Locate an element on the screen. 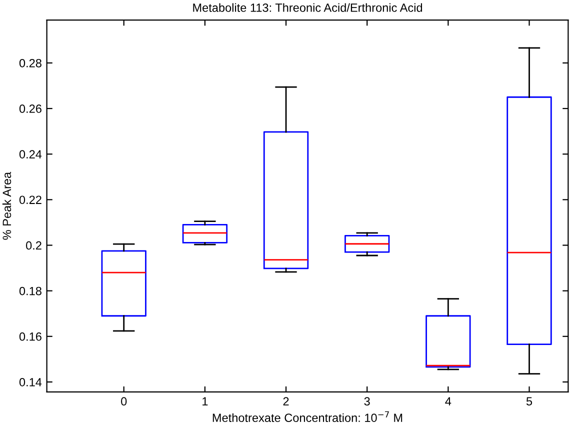 Image resolution: width=578 pixels, height=437 pixels. y-tick-label: 0.16 is located at coordinates (30, 336).